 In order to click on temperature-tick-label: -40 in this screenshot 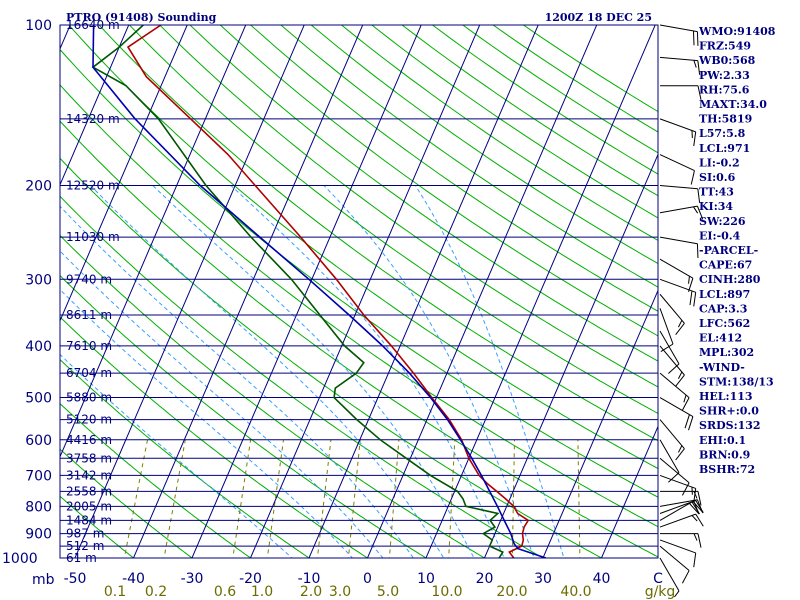, I will do `click(133, 579)`.